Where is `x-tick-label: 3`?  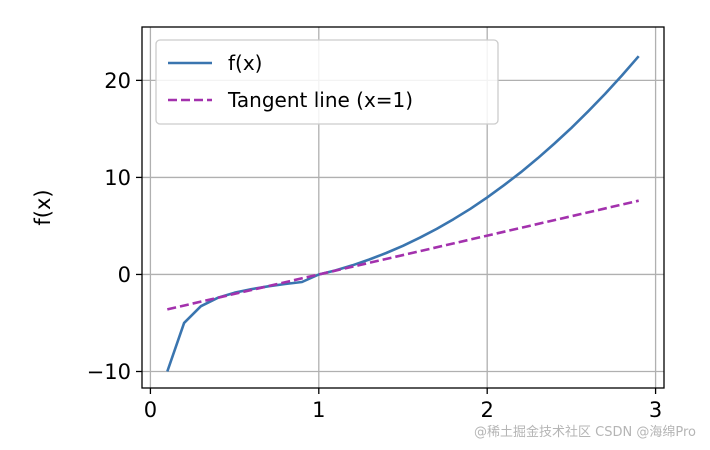 x-tick-label: 3 is located at coordinates (655, 410).